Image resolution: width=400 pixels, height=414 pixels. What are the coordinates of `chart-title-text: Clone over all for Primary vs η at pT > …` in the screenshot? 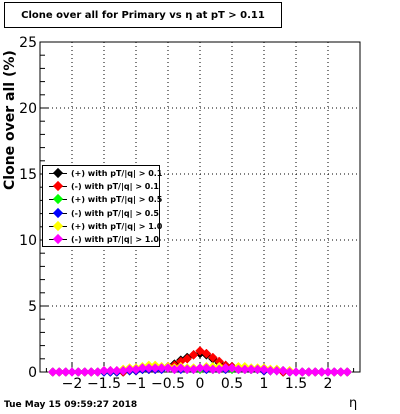 It's located at (143, 15).